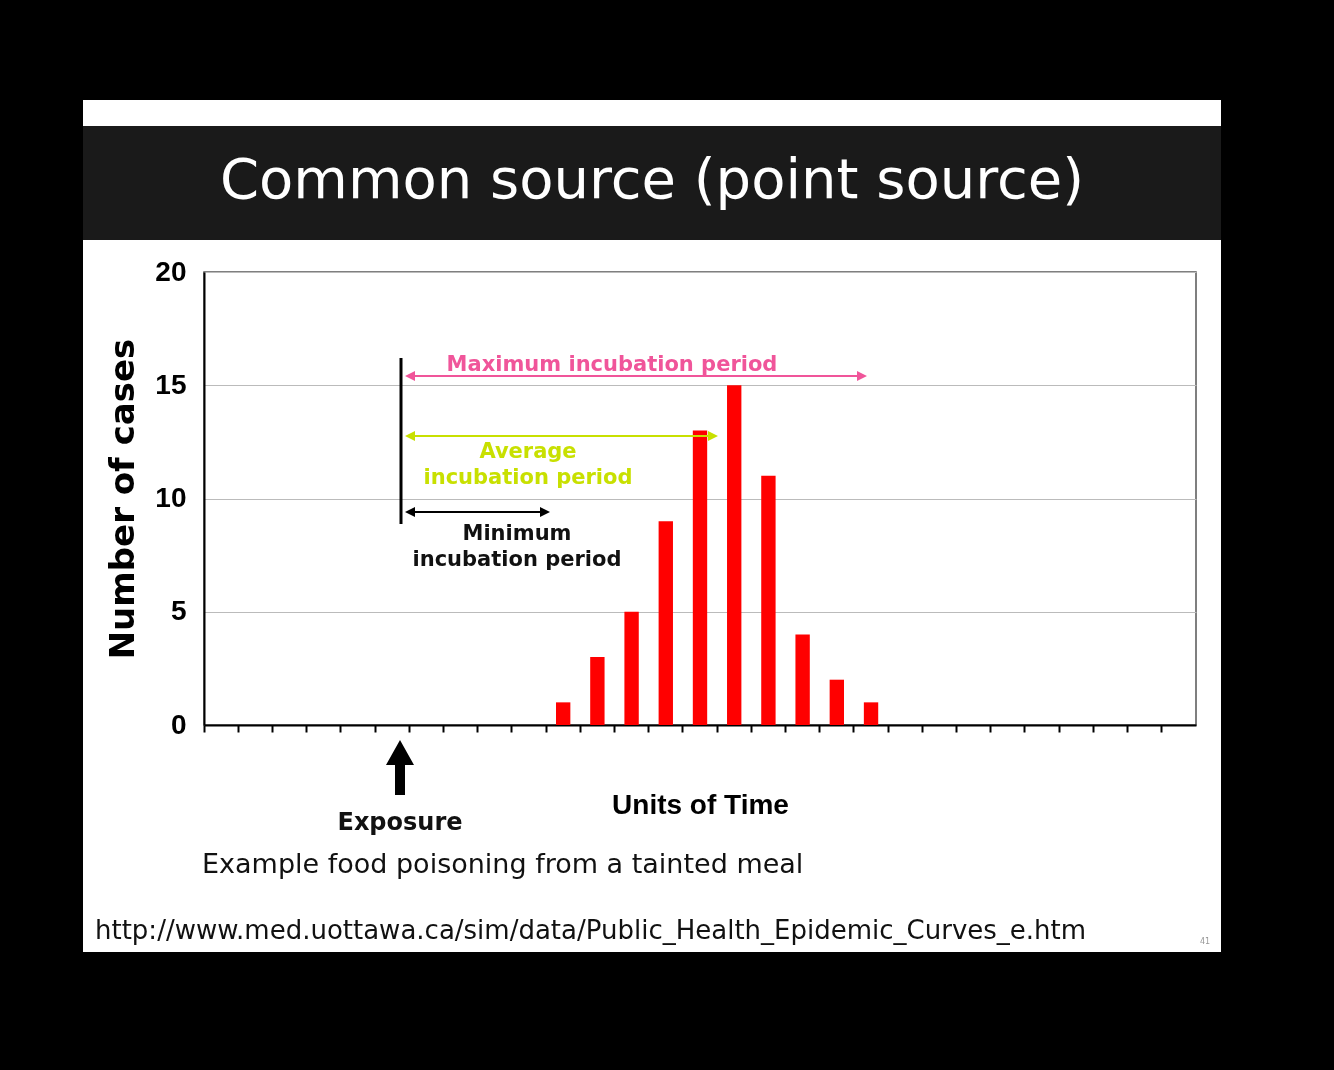 Image resolution: width=1334 pixels, height=1070 pixels. What do you see at coordinates (612, 364) in the screenshot?
I see `annotation: Maximum incubation period` at bounding box center [612, 364].